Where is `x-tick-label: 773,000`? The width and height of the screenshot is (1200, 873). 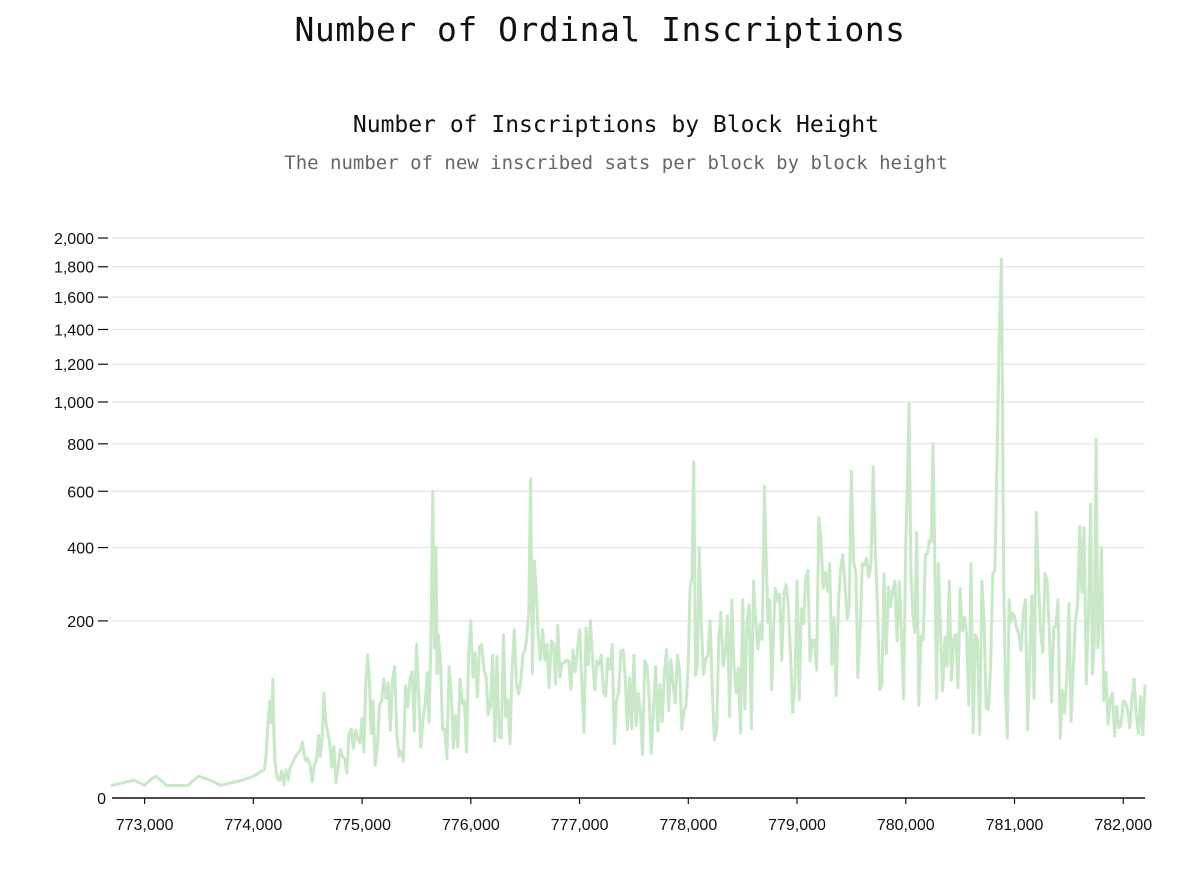 x-tick-label: 773,000 is located at coordinates (145, 825).